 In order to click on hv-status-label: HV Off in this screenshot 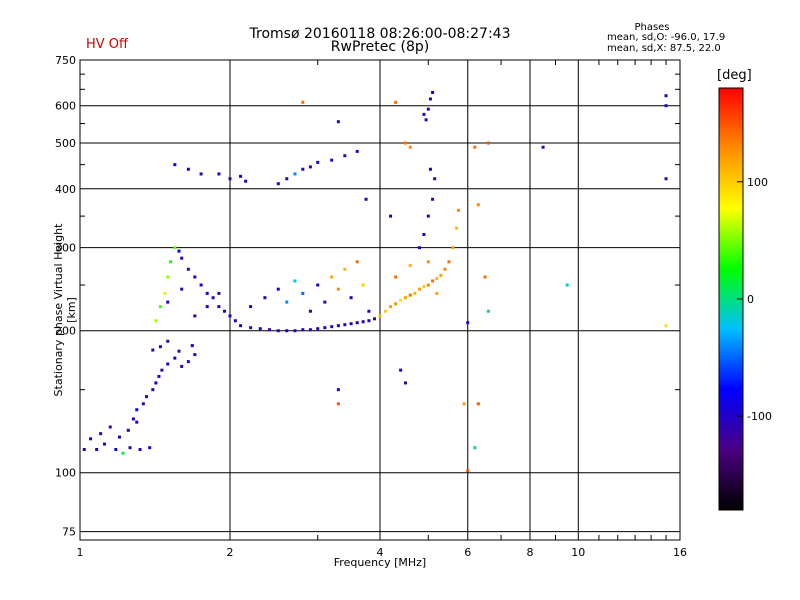, I will do `click(107, 44)`.